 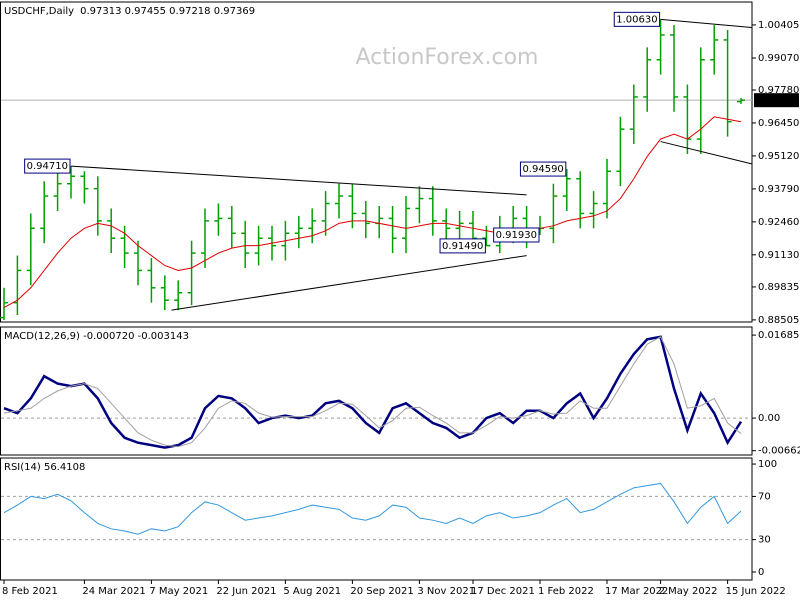 I want to click on annotation-label: 0.94590, so click(x=542, y=169).